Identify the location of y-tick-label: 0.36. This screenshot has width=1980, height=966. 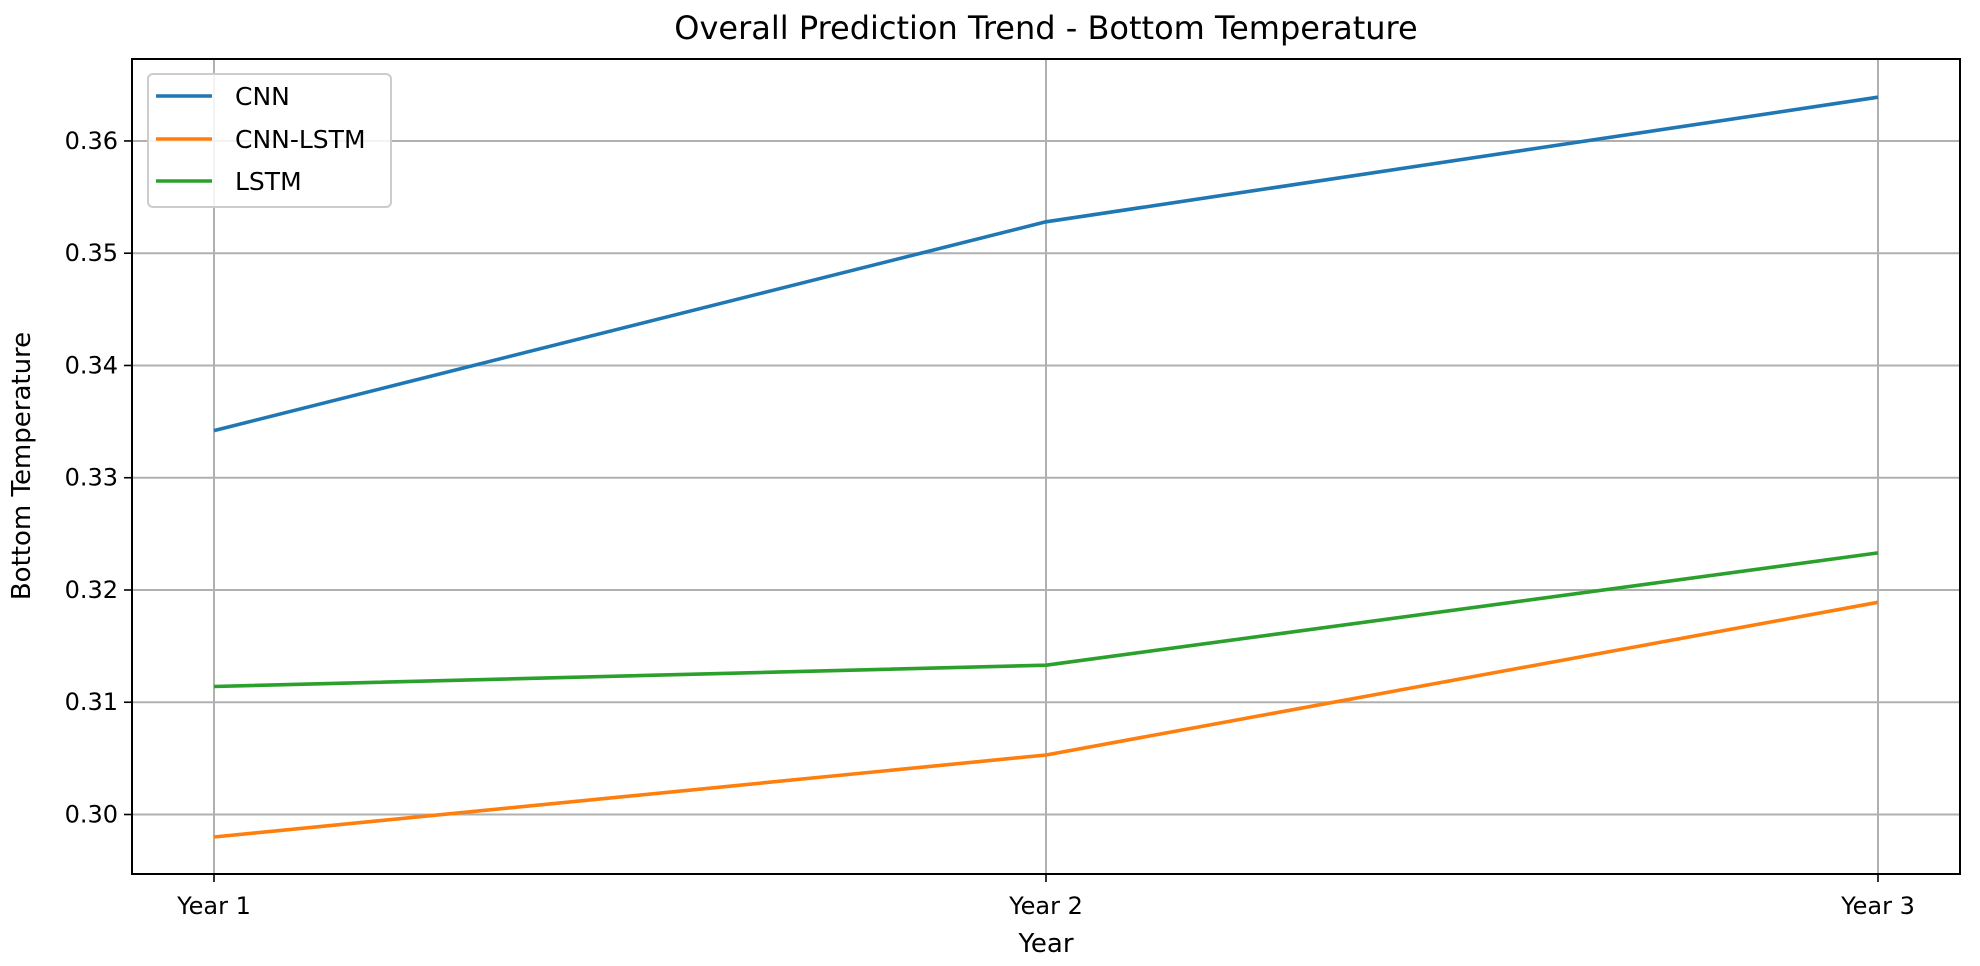
(91, 141).